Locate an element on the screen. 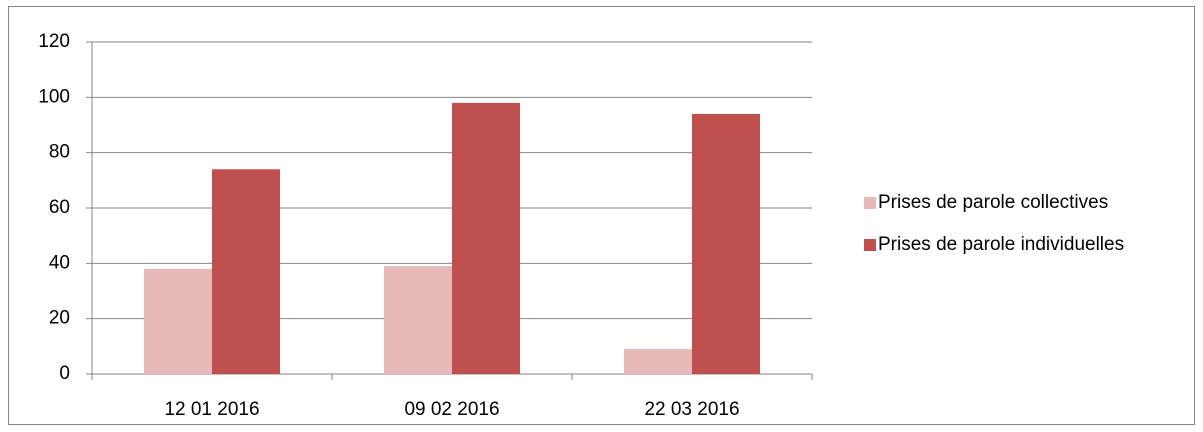 This screenshot has width=1203, height=432. legend-label: Prises de parole collectives is located at coordinates (993, 202).